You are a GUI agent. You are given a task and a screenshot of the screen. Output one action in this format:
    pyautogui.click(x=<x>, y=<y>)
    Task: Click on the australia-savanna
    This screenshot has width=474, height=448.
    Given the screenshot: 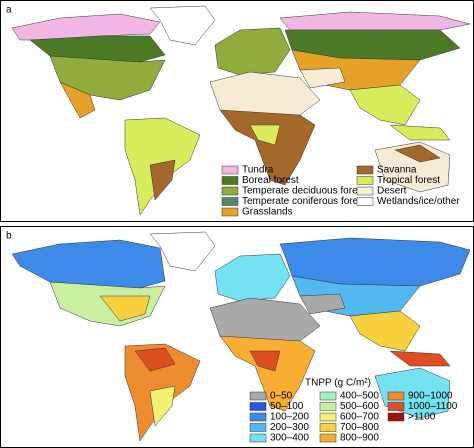 What is the action you would take?
    pyautogui.click(x=417, y=153)
    